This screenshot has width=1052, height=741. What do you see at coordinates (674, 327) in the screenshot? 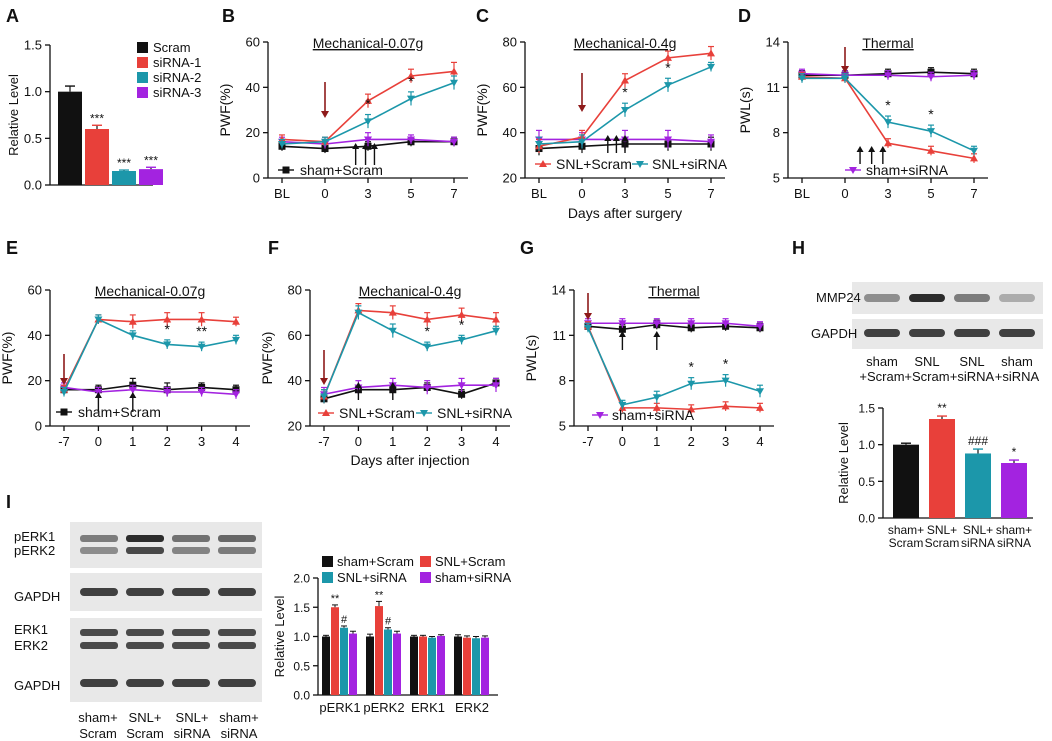
I see `series-line-black-g` at bounding box center [674, 327].